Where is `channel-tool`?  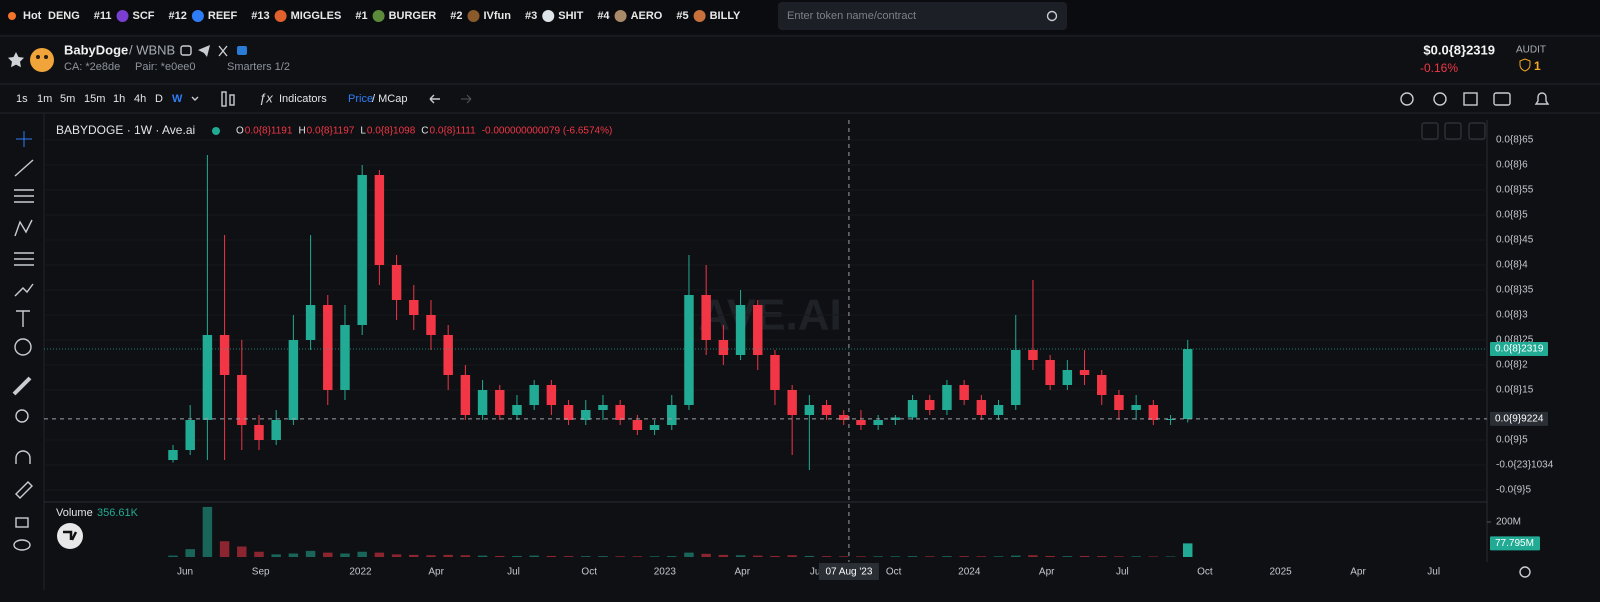
channel-tool is located at coordinates (24, 196).